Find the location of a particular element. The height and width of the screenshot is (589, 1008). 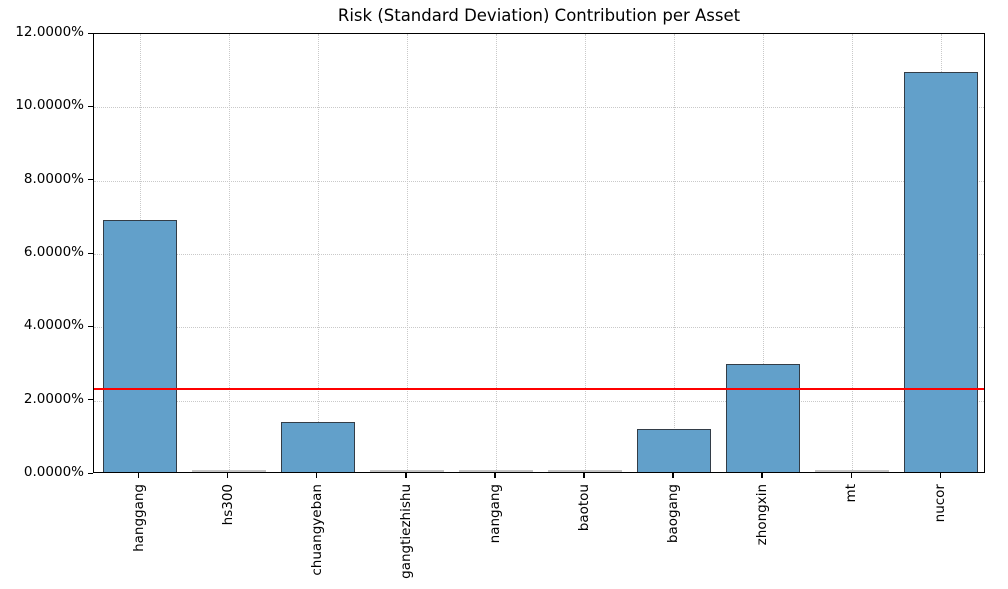

bar-baotou is located at coordinates (584, 471).